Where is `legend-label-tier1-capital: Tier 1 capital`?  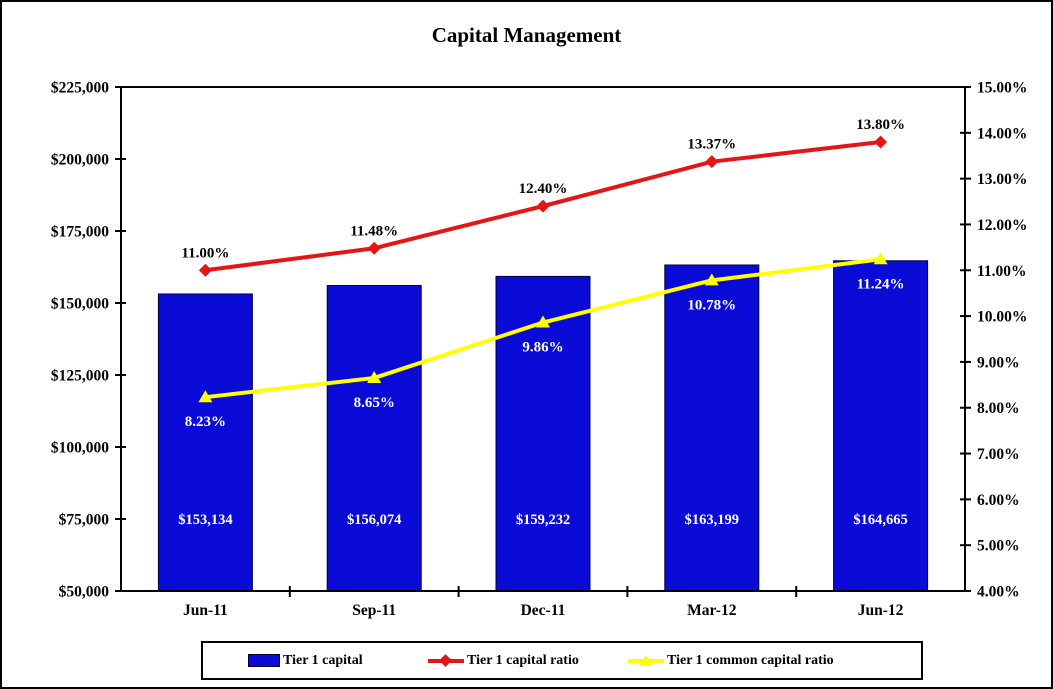
legend-label-tier1-capital: Tier 1 capital is located at coordinates (323, 660).